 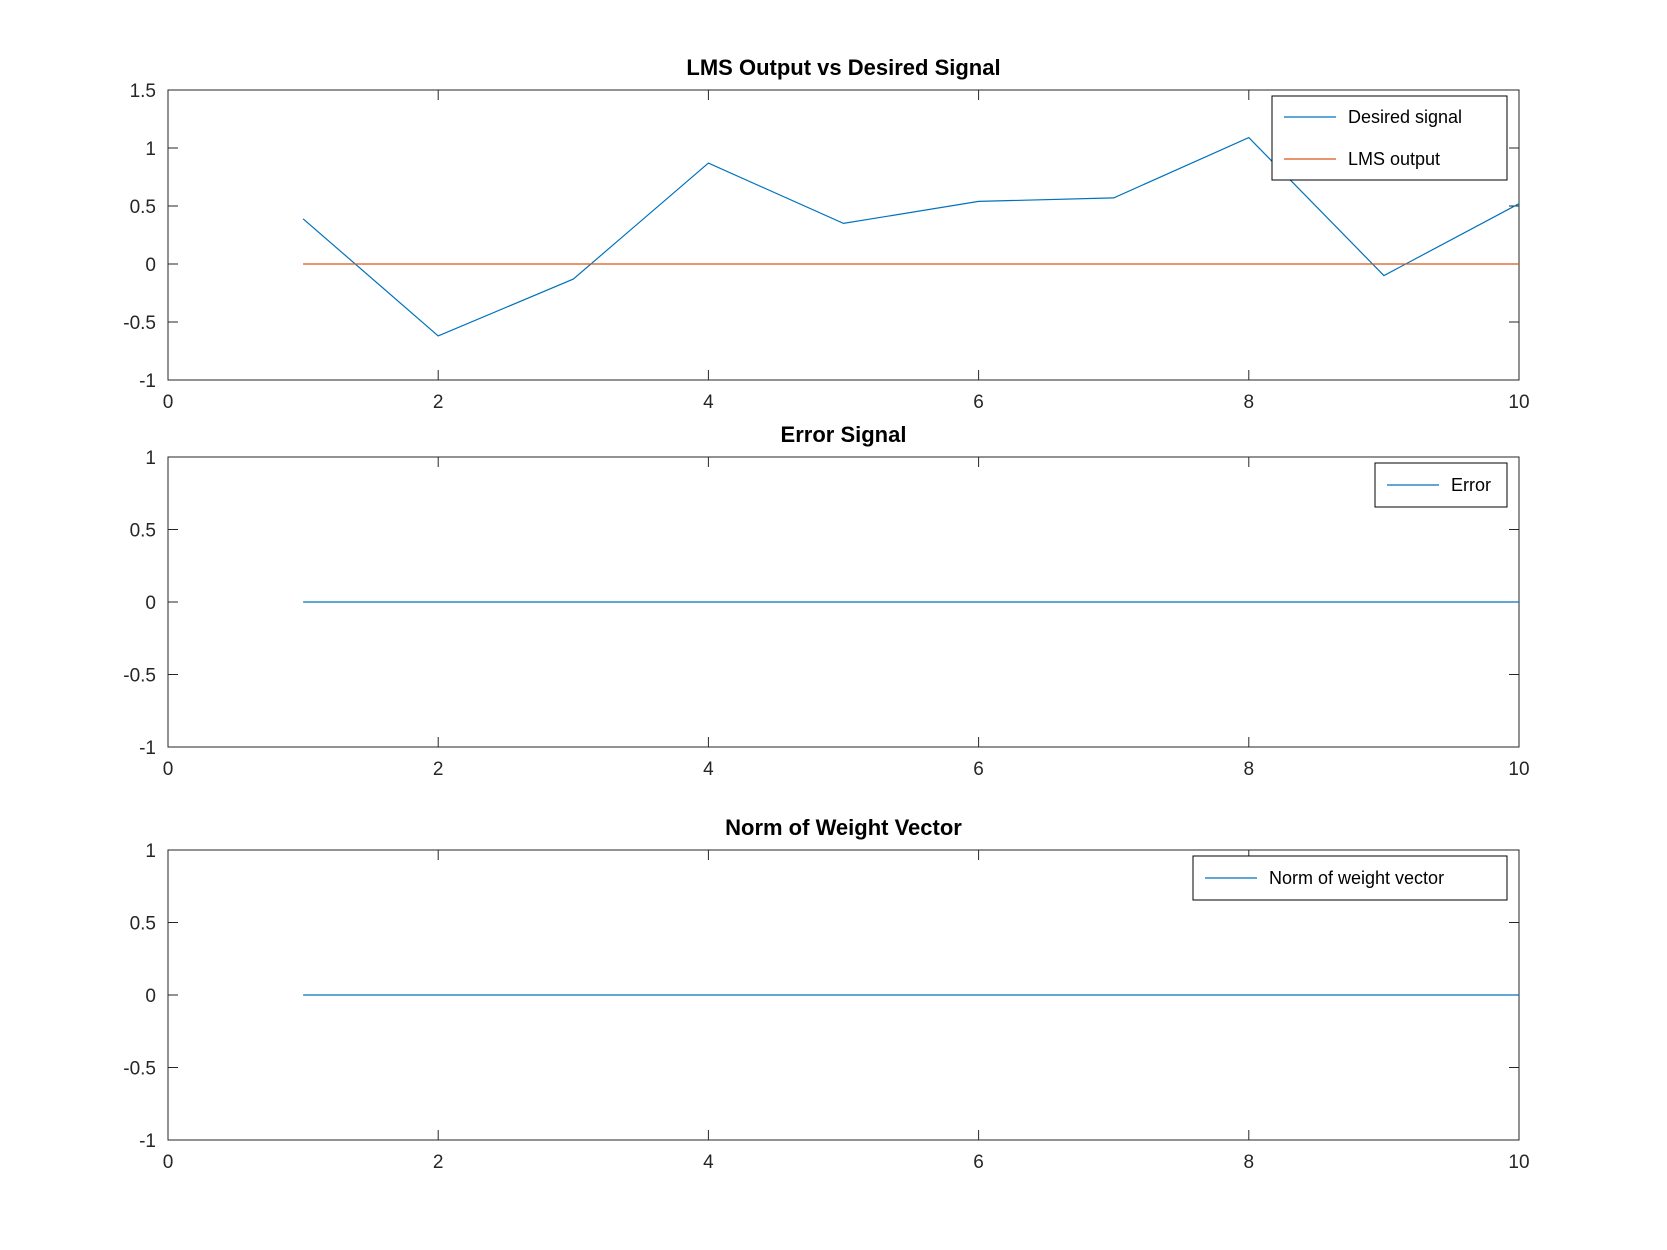 I want to click on legend-box, so click(x=1389, y=138).